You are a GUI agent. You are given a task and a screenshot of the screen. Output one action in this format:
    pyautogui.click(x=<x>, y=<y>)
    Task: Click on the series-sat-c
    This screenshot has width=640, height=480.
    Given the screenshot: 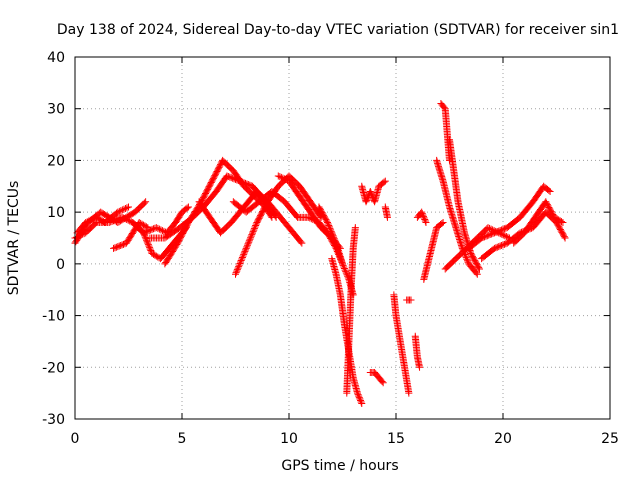 What is the action you would take?
    pyautogui.click(x=102, y=220)
    